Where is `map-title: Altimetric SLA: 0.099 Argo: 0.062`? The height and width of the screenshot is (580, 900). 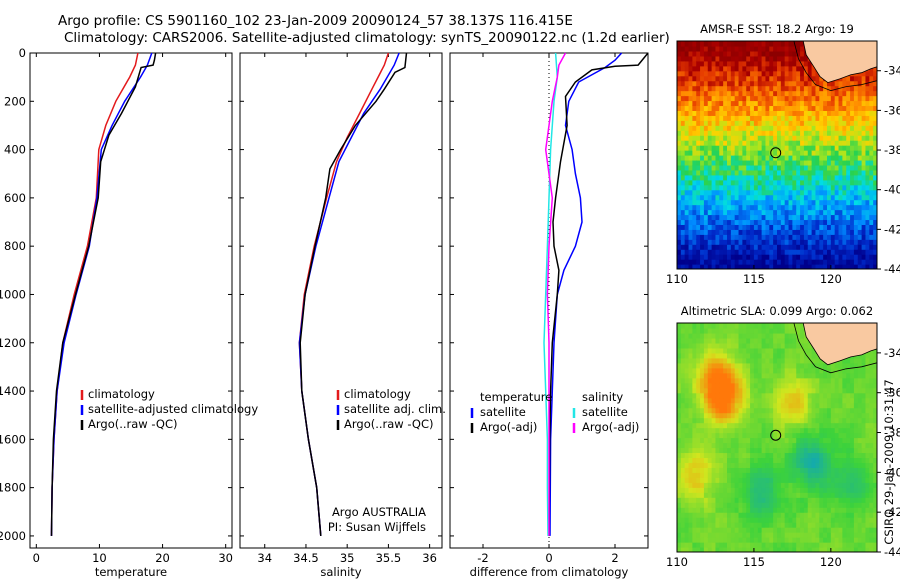 map-title: Altimetric SLA: 0.099 Argo: 0.062 is located at coordinates (777, 311).